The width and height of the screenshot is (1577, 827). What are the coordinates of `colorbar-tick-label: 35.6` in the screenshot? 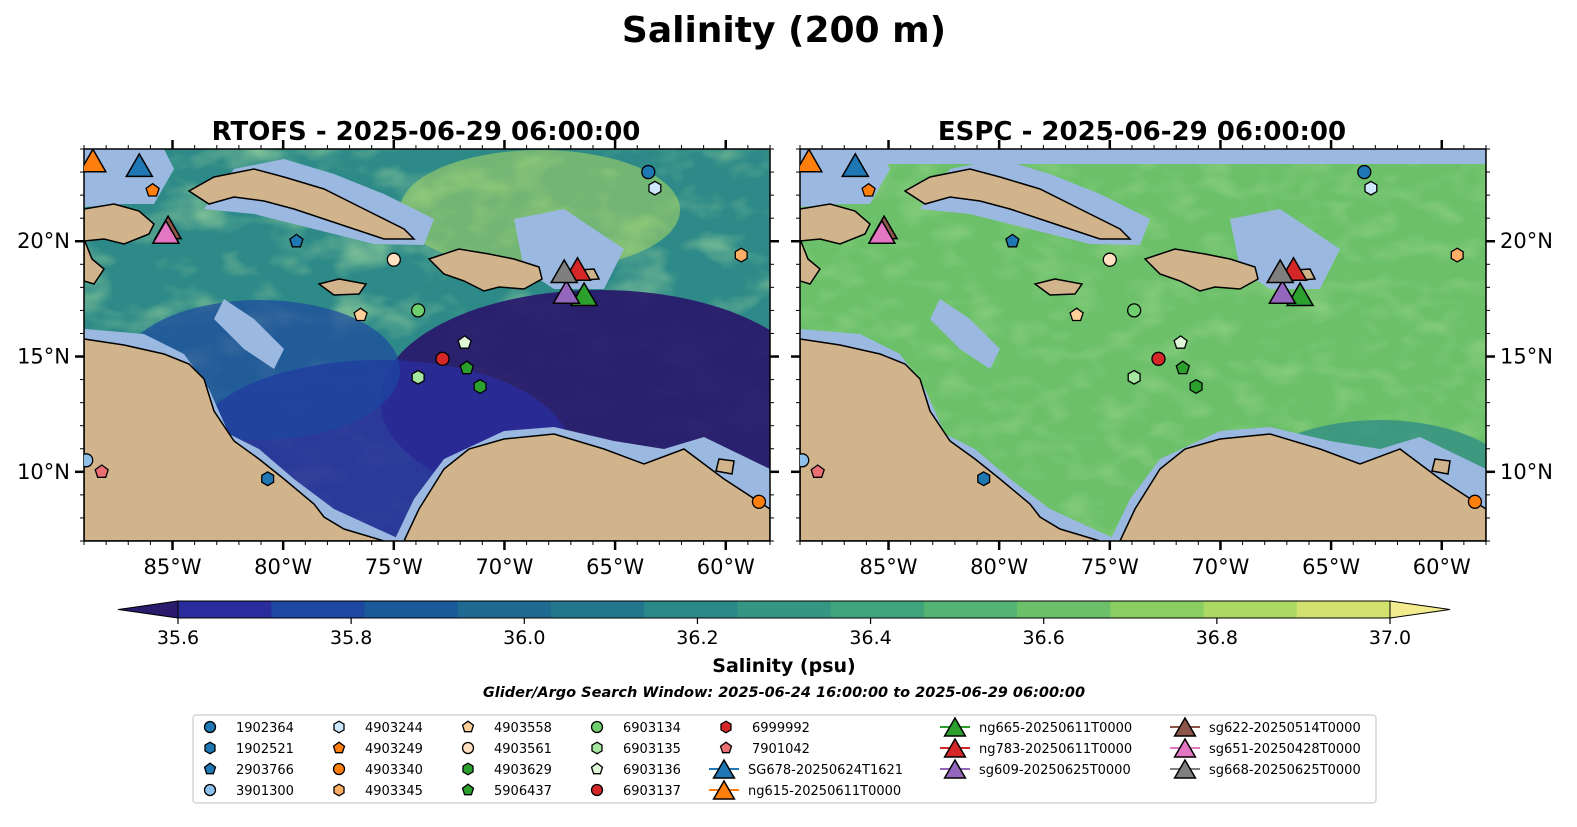 It's located at (178, 638).